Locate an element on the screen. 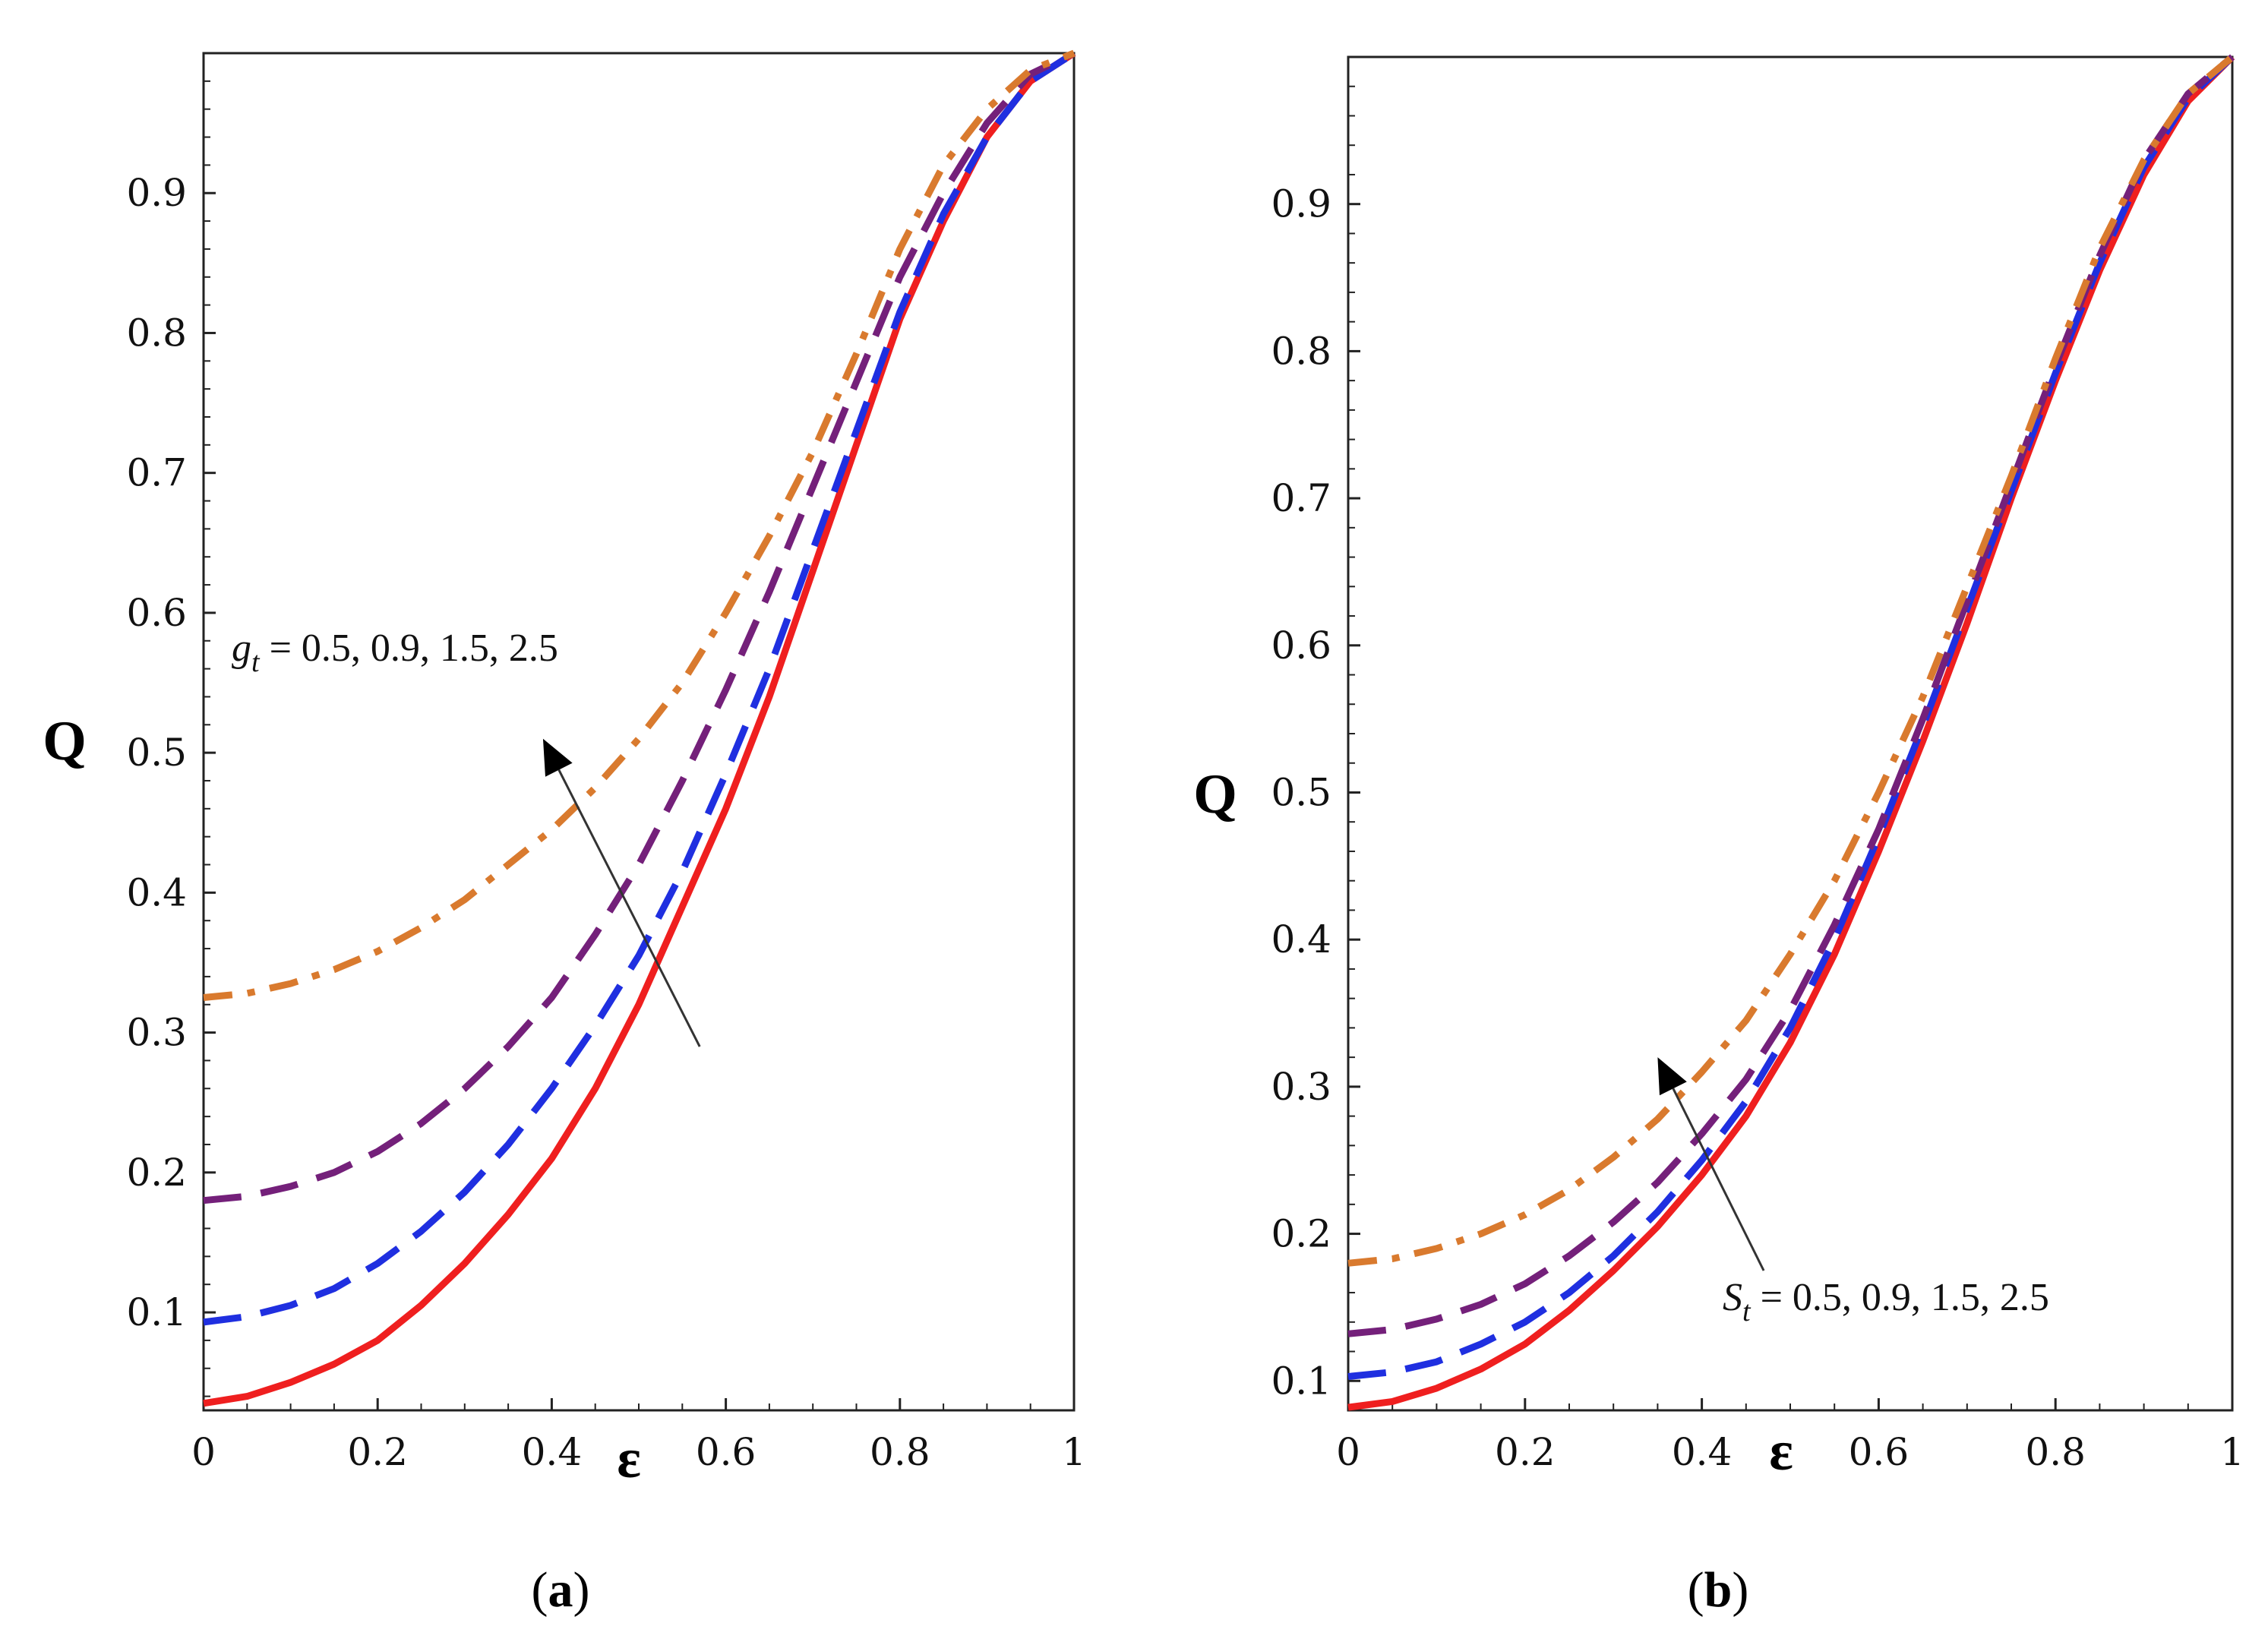 This screenshot has height=1645, width=2268. parameter-annotation: gt = 0.5, 0.9, 1.5, 2.5 is located at coordinates (395, 652).